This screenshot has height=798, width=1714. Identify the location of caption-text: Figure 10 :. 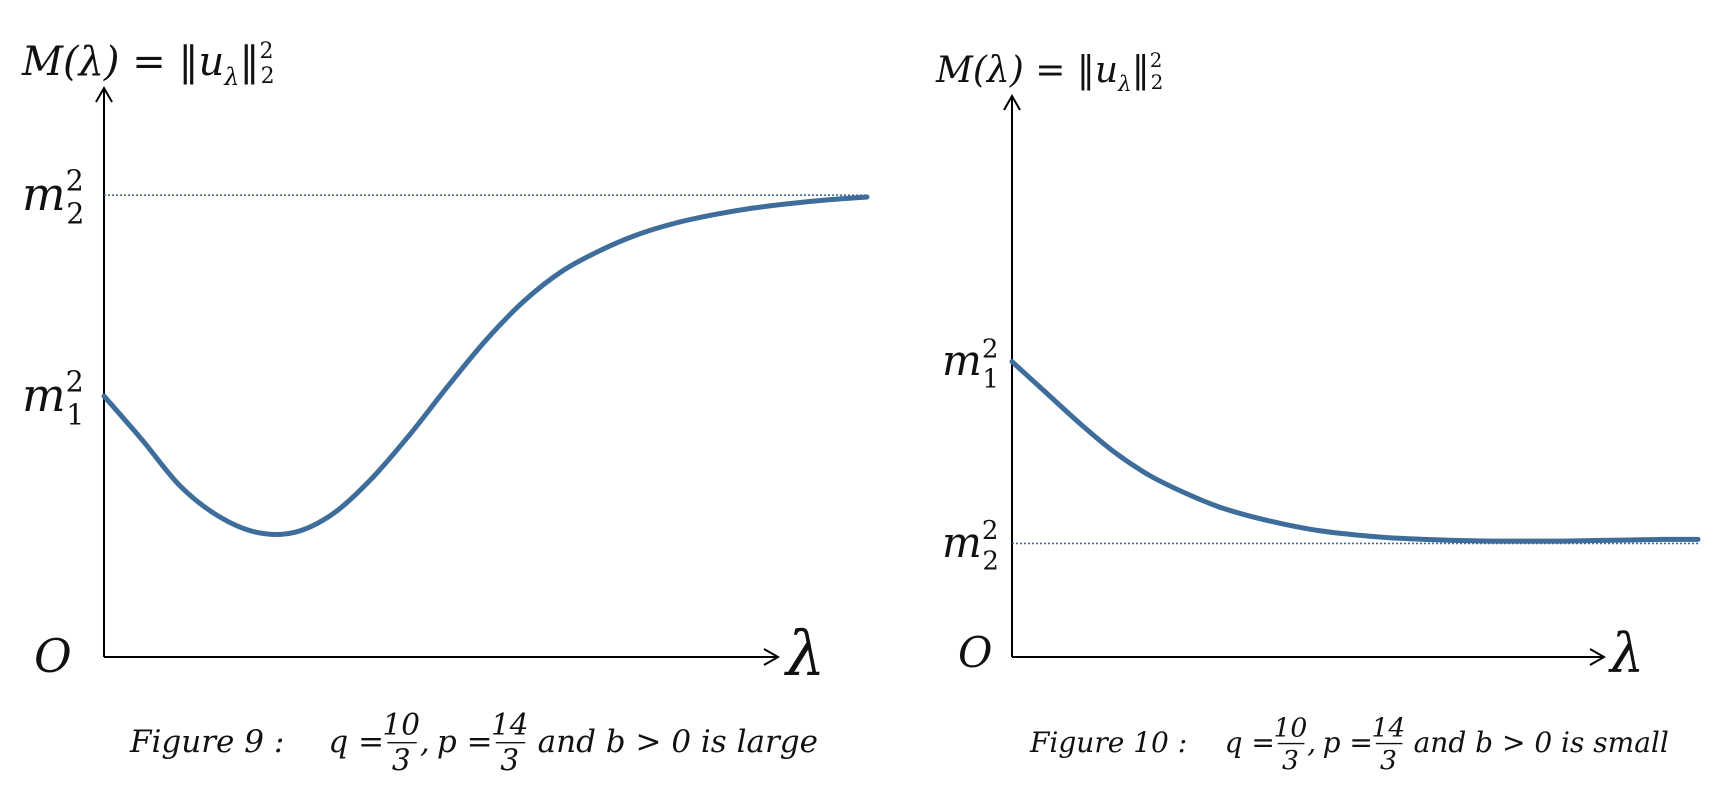
(1108, 742).